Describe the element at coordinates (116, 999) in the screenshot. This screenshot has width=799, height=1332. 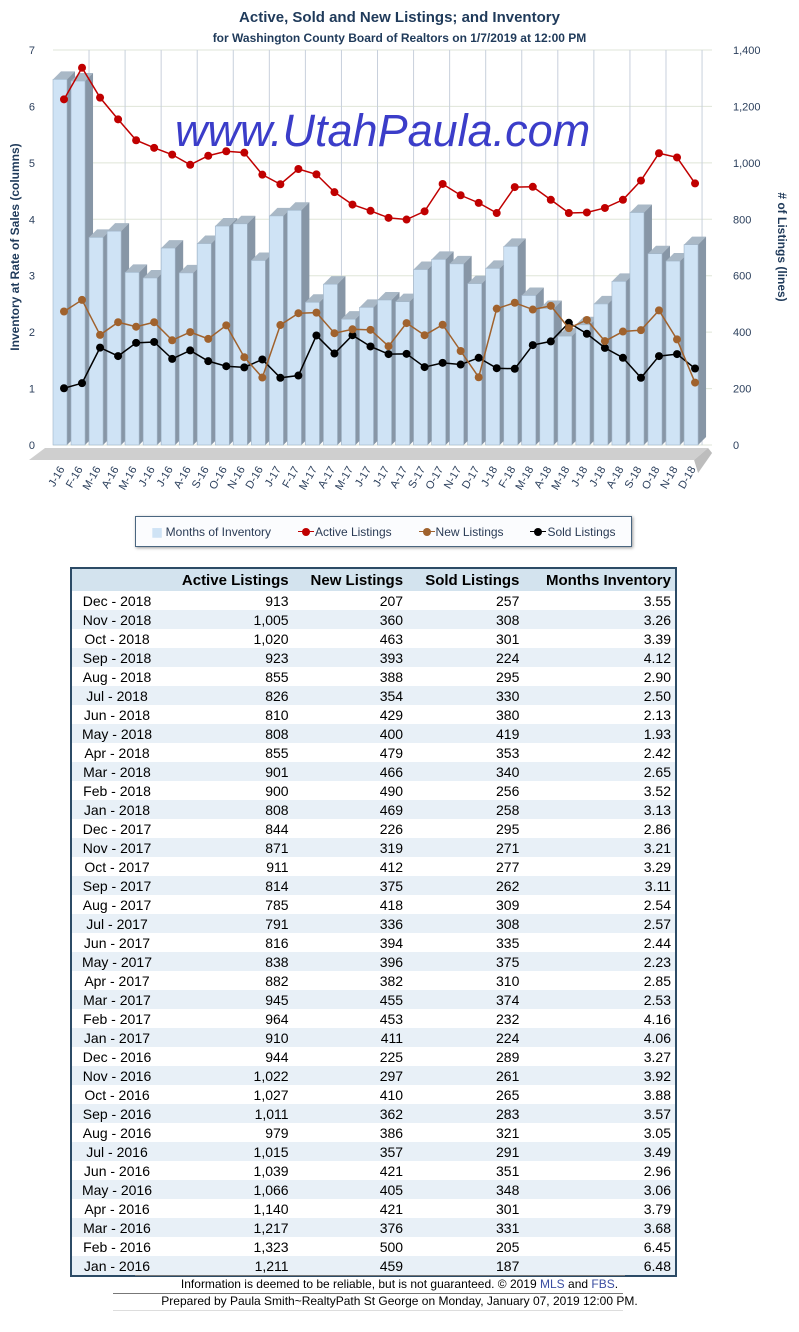
I see `table-cell: Mar - 2017` at that location.